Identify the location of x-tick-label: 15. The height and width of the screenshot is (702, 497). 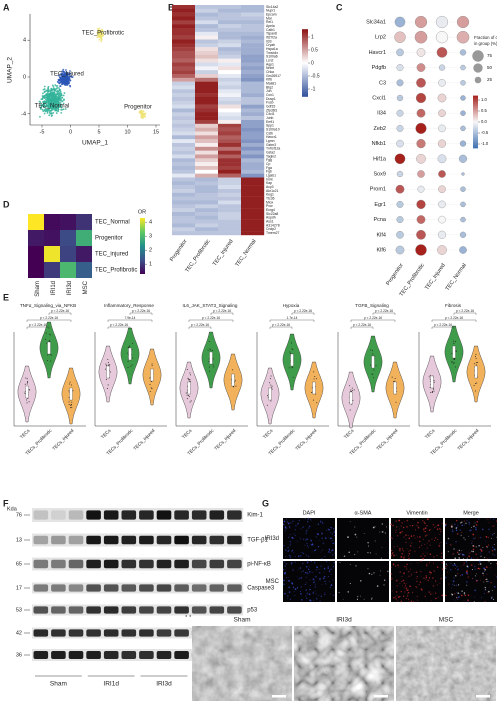
(156, 132).